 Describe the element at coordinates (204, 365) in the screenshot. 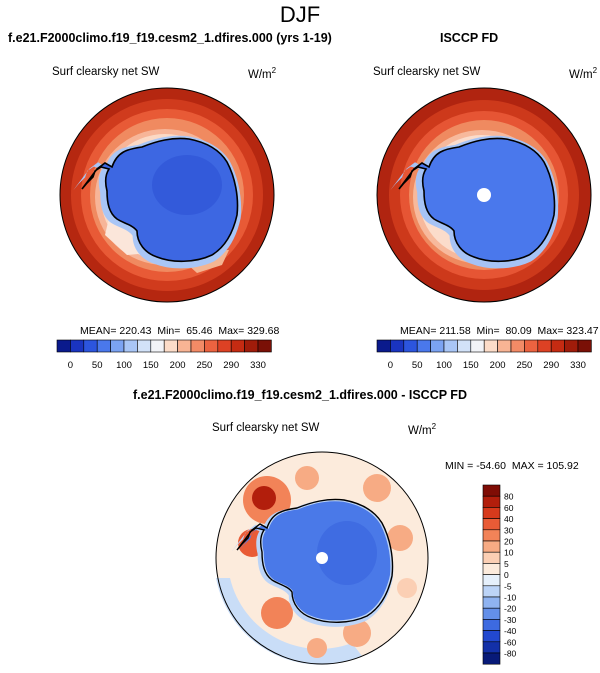

I see `model-colorbar-tick-label: 250` at that location.